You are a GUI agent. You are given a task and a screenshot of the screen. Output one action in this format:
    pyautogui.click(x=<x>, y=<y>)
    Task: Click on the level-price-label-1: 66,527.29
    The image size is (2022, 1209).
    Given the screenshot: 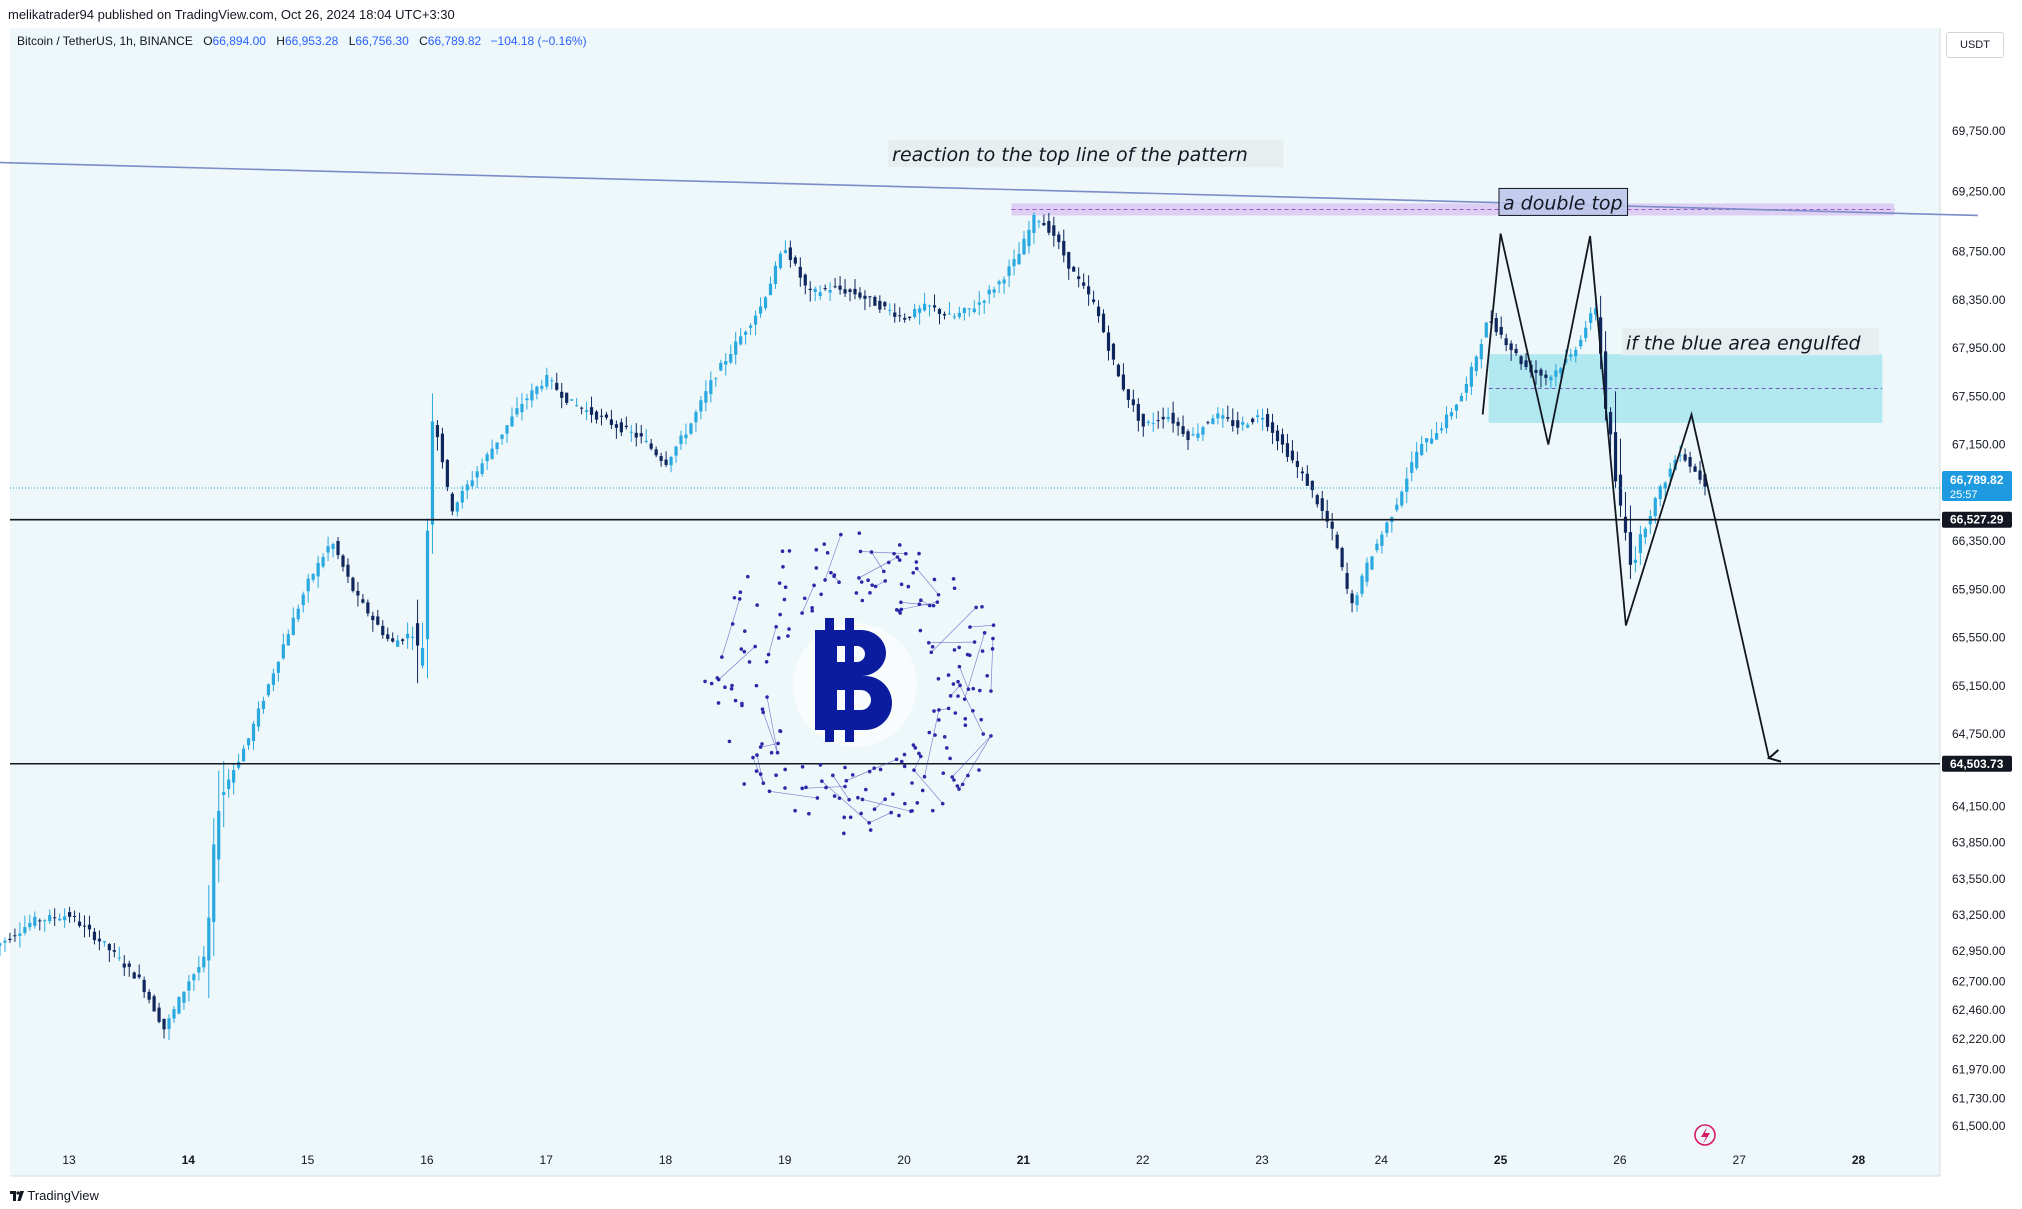 What is the action you would take?
    pyautogui.click(x=1977, y=520)
    